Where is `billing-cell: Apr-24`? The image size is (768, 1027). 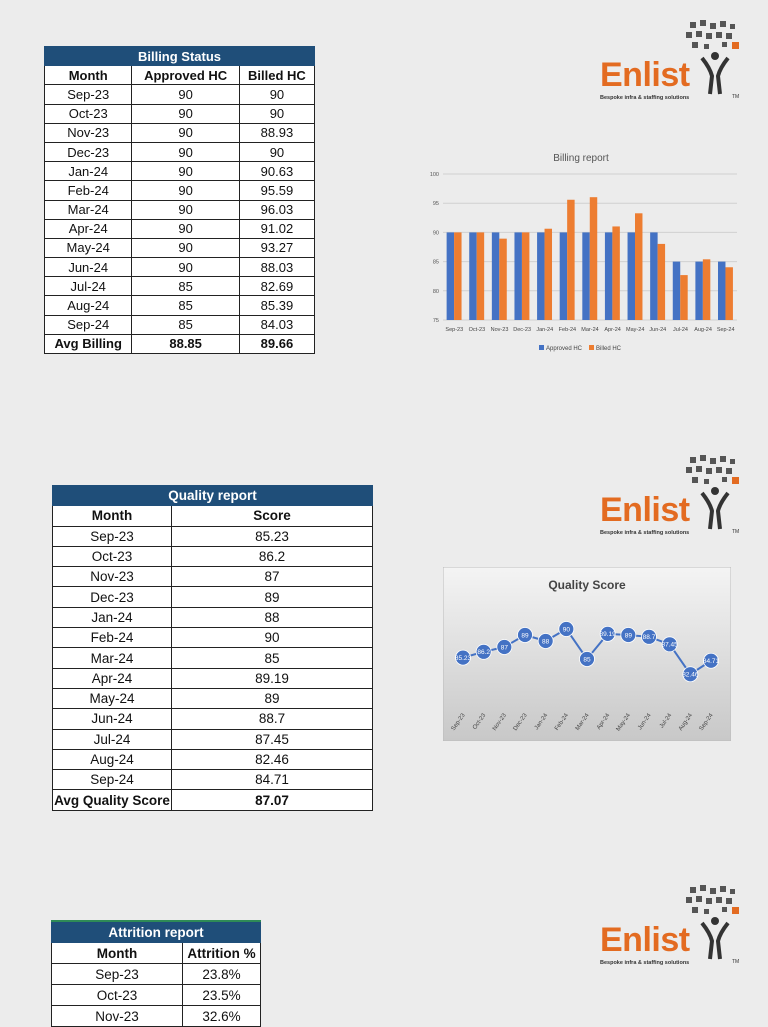 billing-cell: Apr-24 is located at coordinates (88, 228).